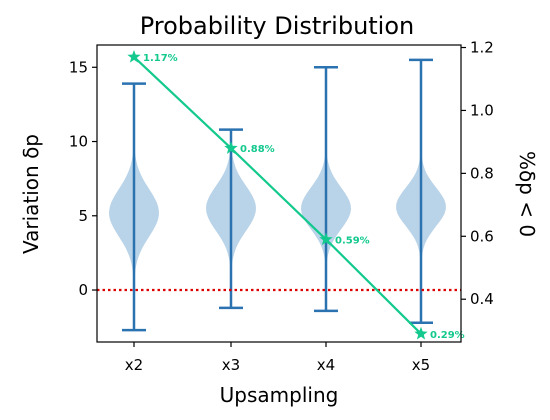 The image size is (550, 420). Describe the element at coordinates (231, 147) in the screenshot. I see `series-marker-x3` at that location.